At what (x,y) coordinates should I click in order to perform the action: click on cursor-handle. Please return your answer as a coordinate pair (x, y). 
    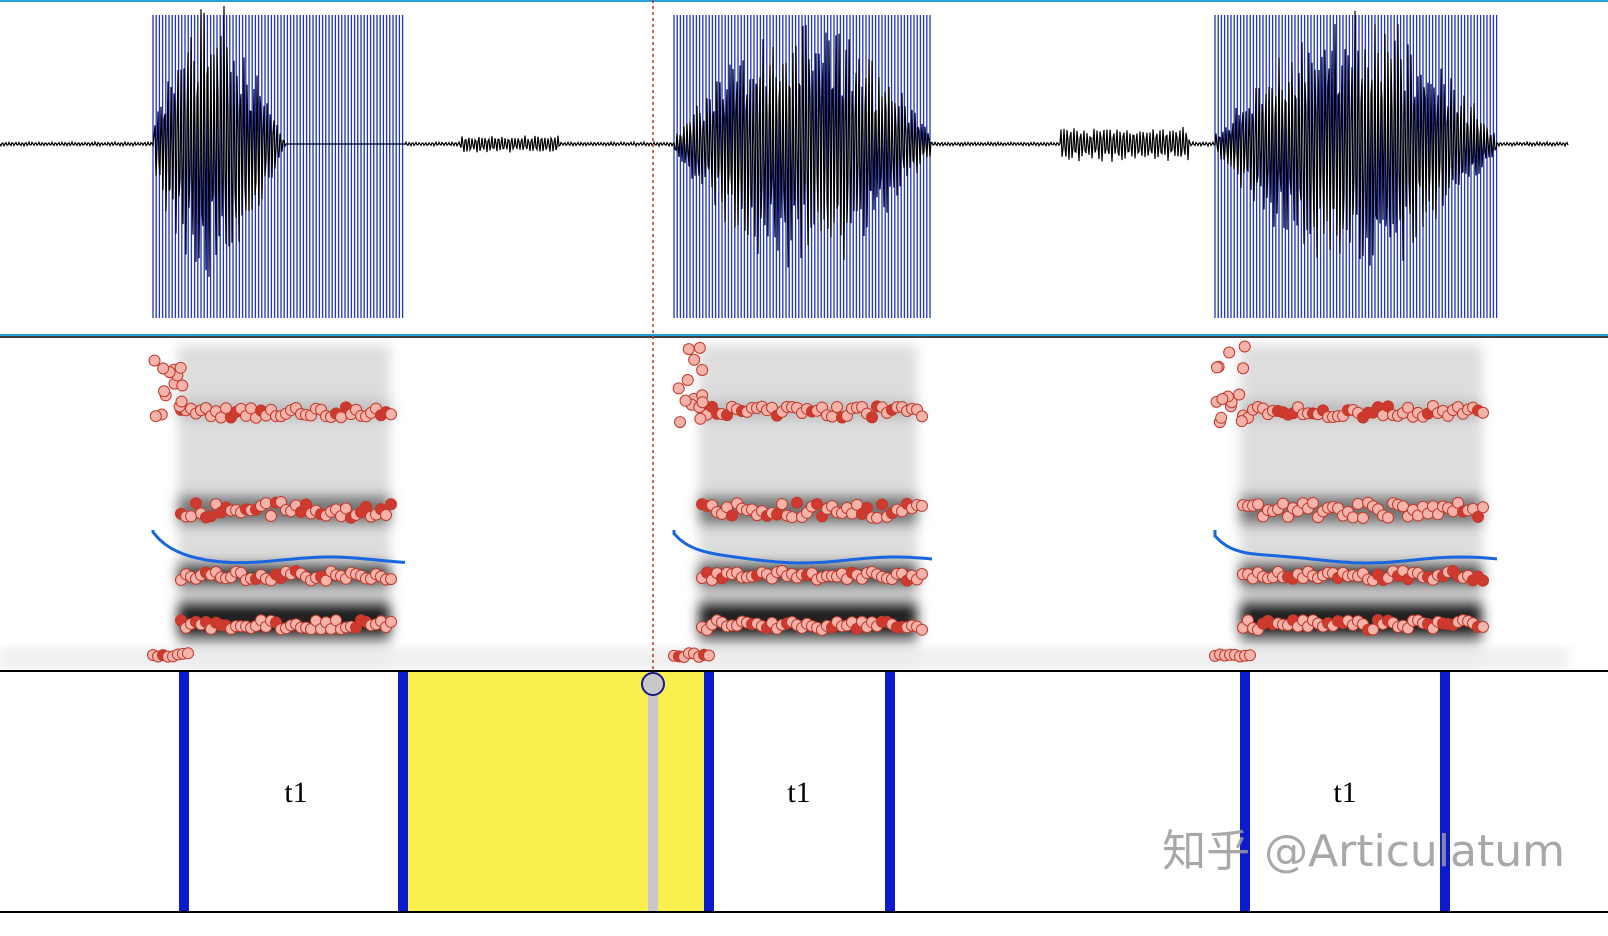
    Looking at the image, I should click on (653, 684).